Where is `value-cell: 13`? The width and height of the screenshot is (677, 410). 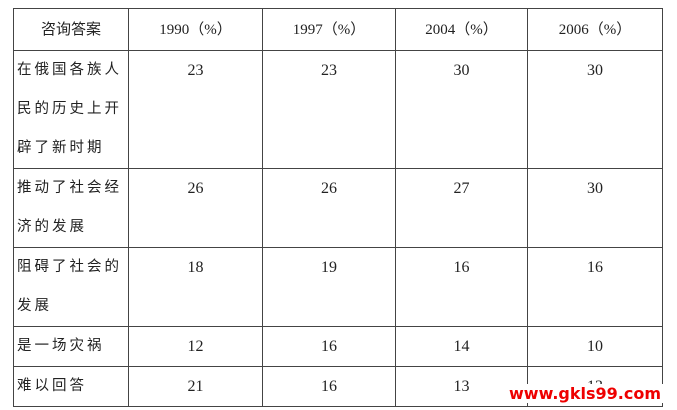
value-cell: 13 is located at coordinates (461, 386).